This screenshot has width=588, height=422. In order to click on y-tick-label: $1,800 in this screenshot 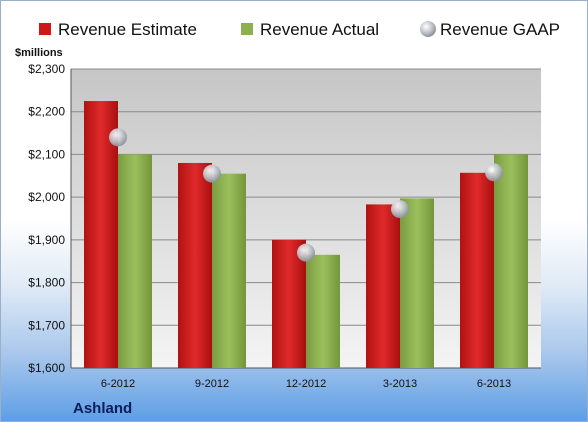, I will do `click(46, 283)`.